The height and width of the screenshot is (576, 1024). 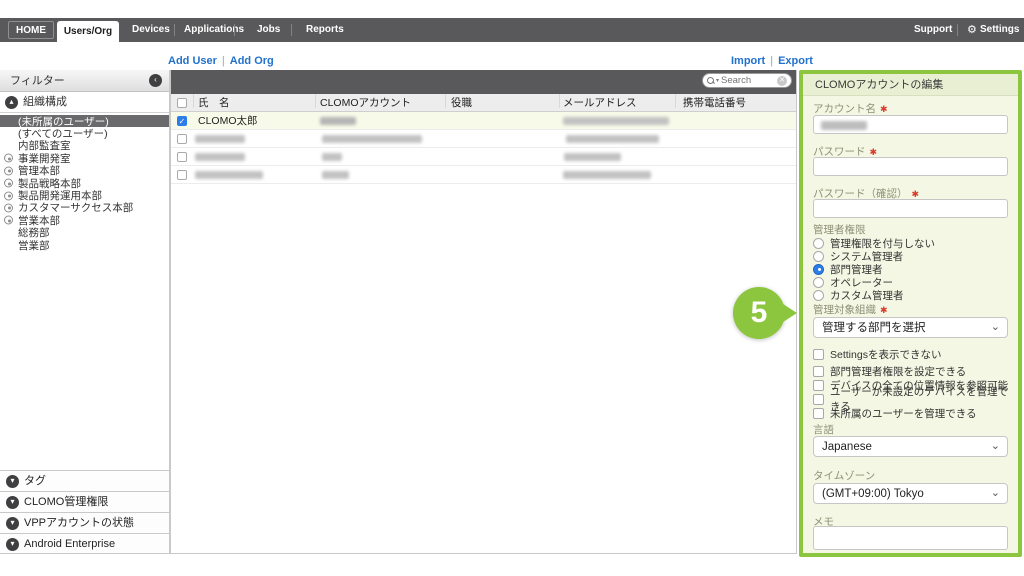 What do you see at coordinates (84, 183) in the screenshot?
I see `tree-item: 製品戦略本部` at bounding box center [84, 183].